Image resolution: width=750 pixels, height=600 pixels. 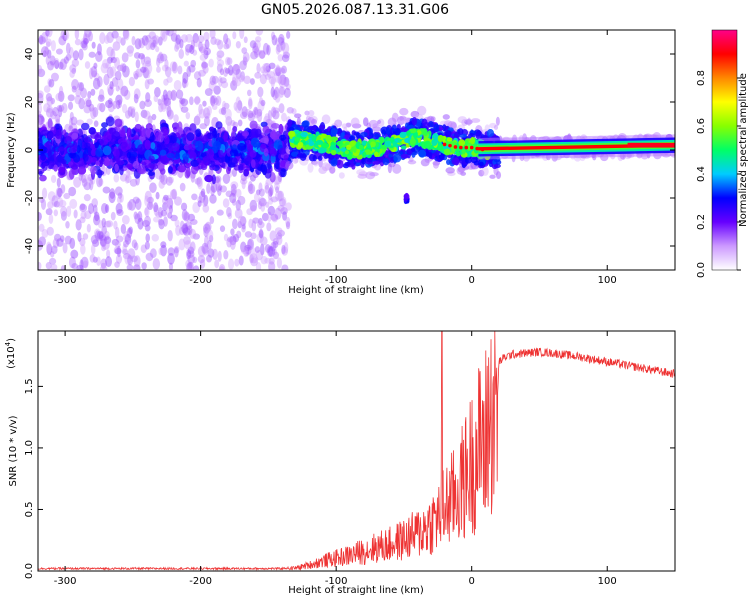 What do you see at coordinates (701, 270) in the screenshot?
I see `colorbar-tick-label: 0.0` at bounding box center [701, 270].